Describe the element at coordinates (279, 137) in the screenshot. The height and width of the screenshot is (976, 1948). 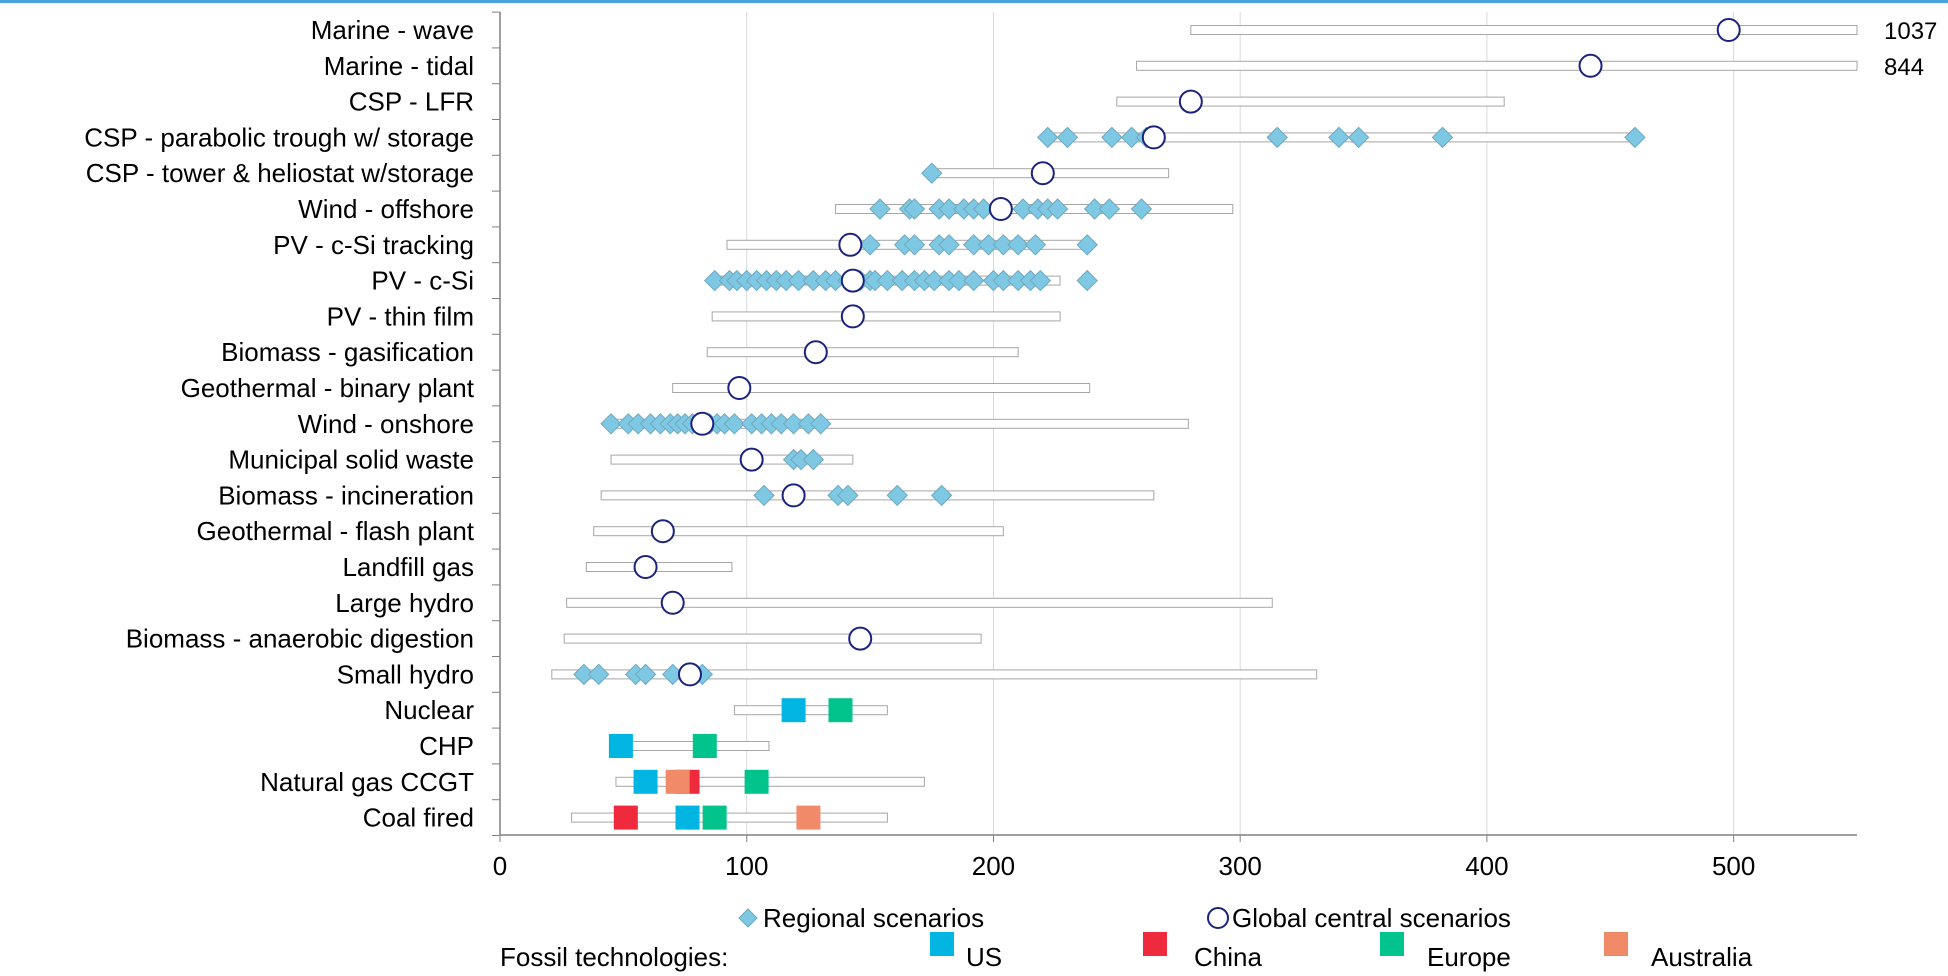
I see `category-label: CSP - parabolic trough w/ storage` at that location.